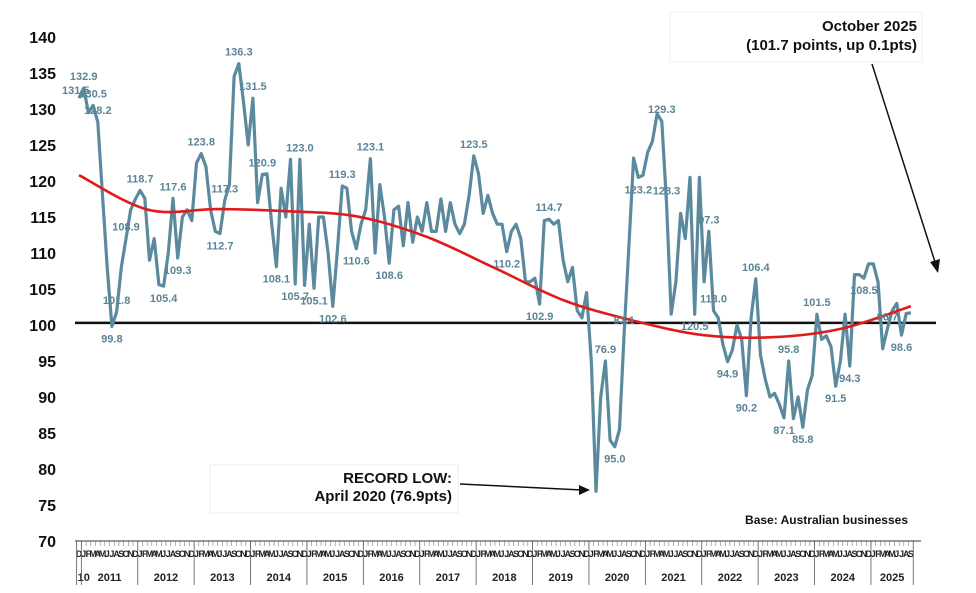 This screenshot has height=593, width=976. Describe the element at coordinates (42, 326) in the screenshot. I see `y-tick-label: 100` at that location.